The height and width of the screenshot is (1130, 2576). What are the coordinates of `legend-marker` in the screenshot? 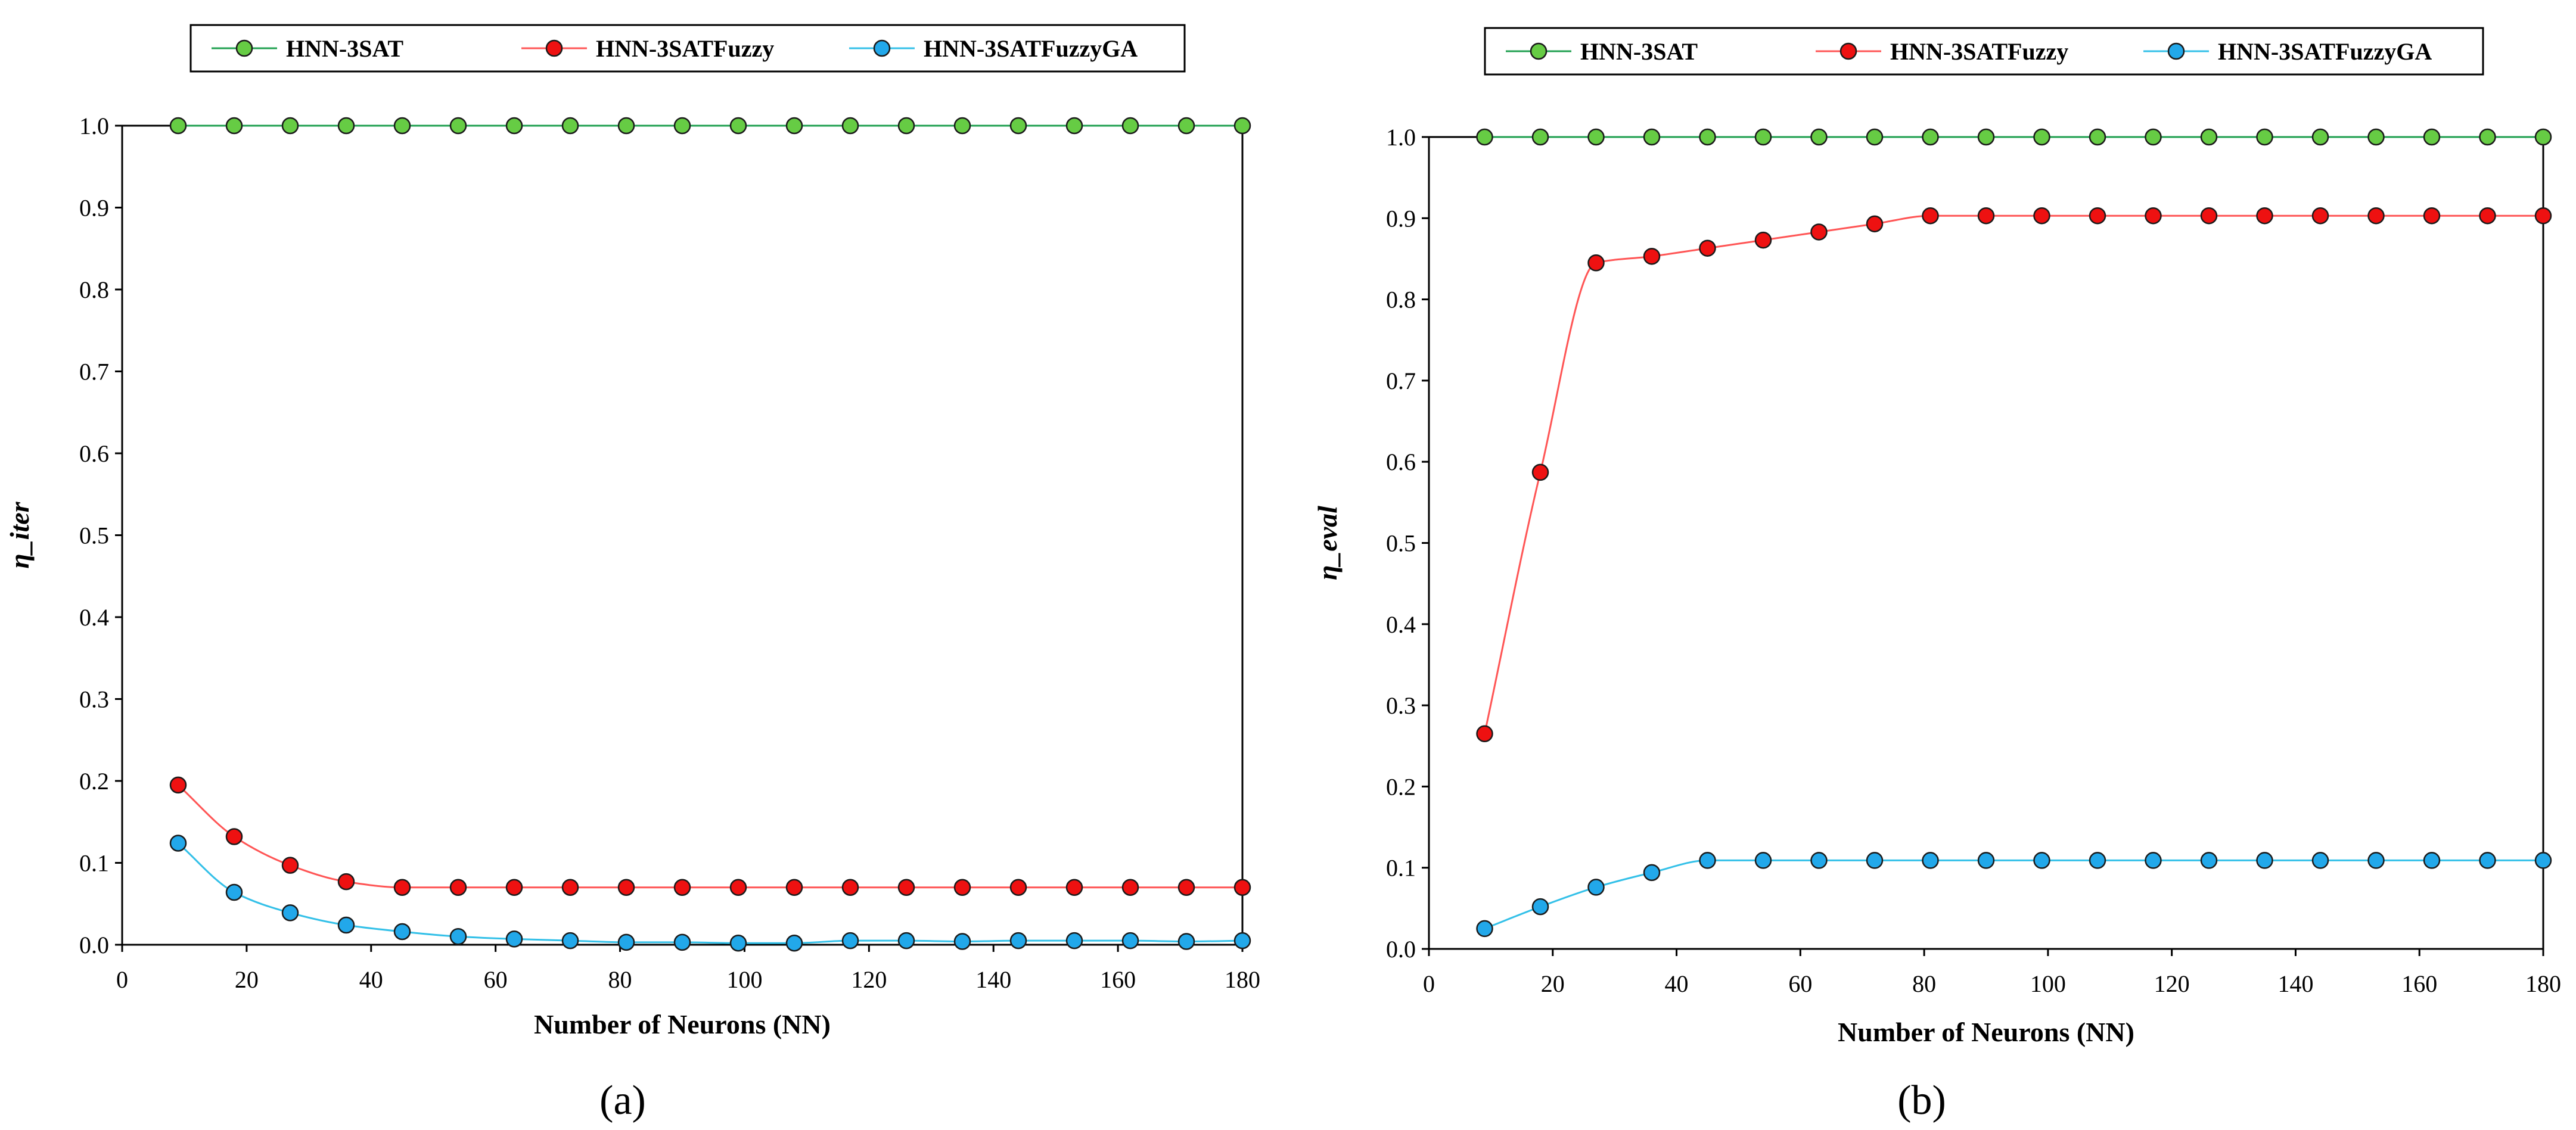 It's located at (1848, 51).